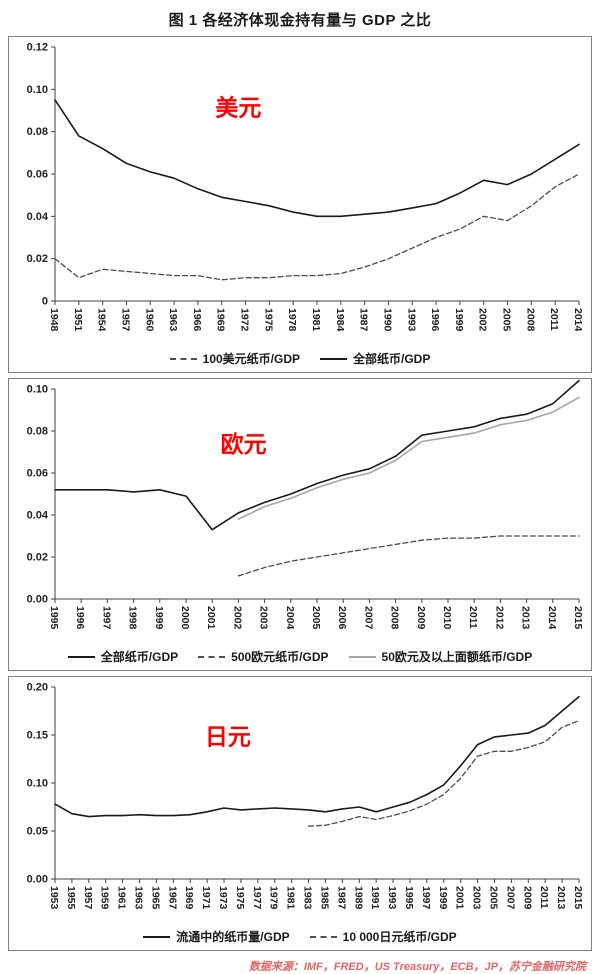  I want to click on legend-item: 流通中的纸币量/GDP, so click(216, 936).